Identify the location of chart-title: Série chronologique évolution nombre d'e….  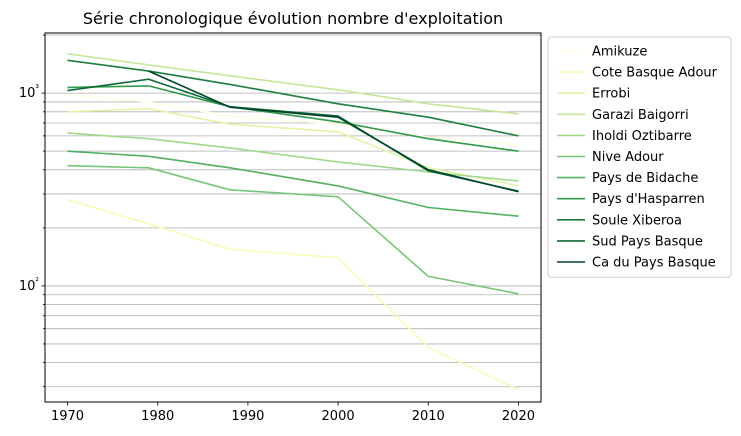
(293, 18).